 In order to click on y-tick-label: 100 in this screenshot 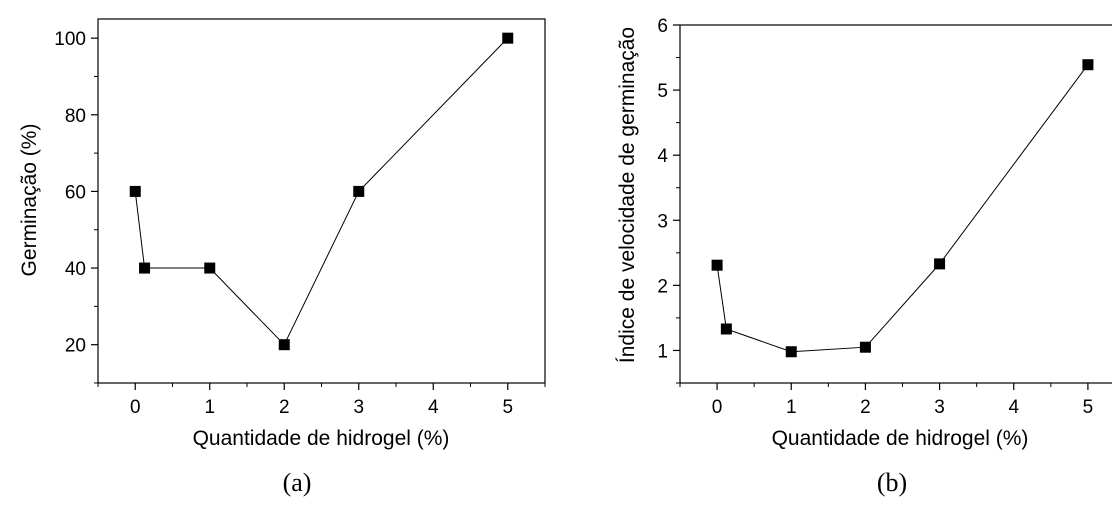, I will do `click(70, 39)`.